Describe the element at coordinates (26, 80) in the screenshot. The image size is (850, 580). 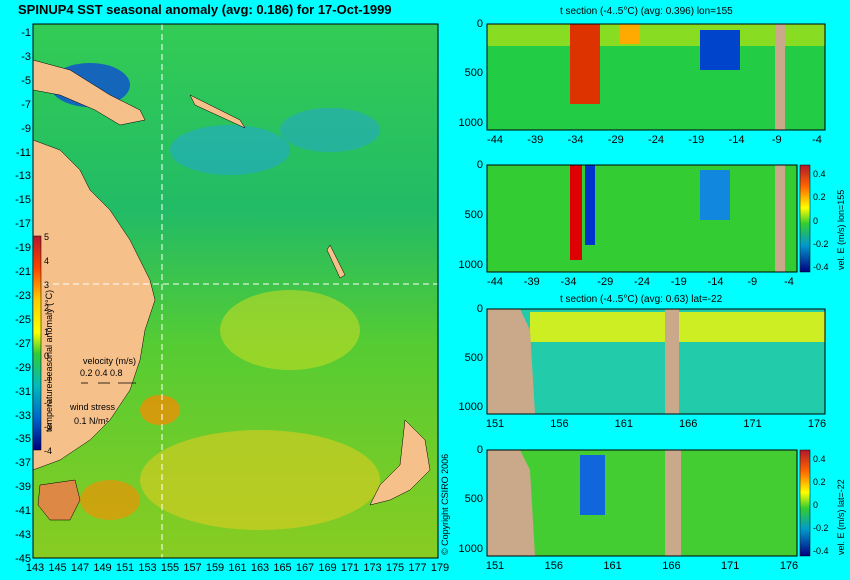
I see `lat-tick-label: -5` at that location.